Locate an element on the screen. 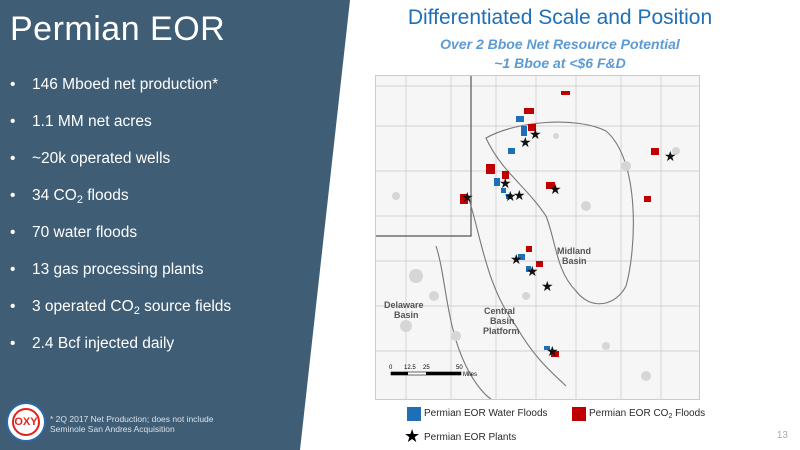 The height and width of the screenshot is (450, 800). central-basin-platform-label: Central Basin Platform is located at coordinates (501, 321).